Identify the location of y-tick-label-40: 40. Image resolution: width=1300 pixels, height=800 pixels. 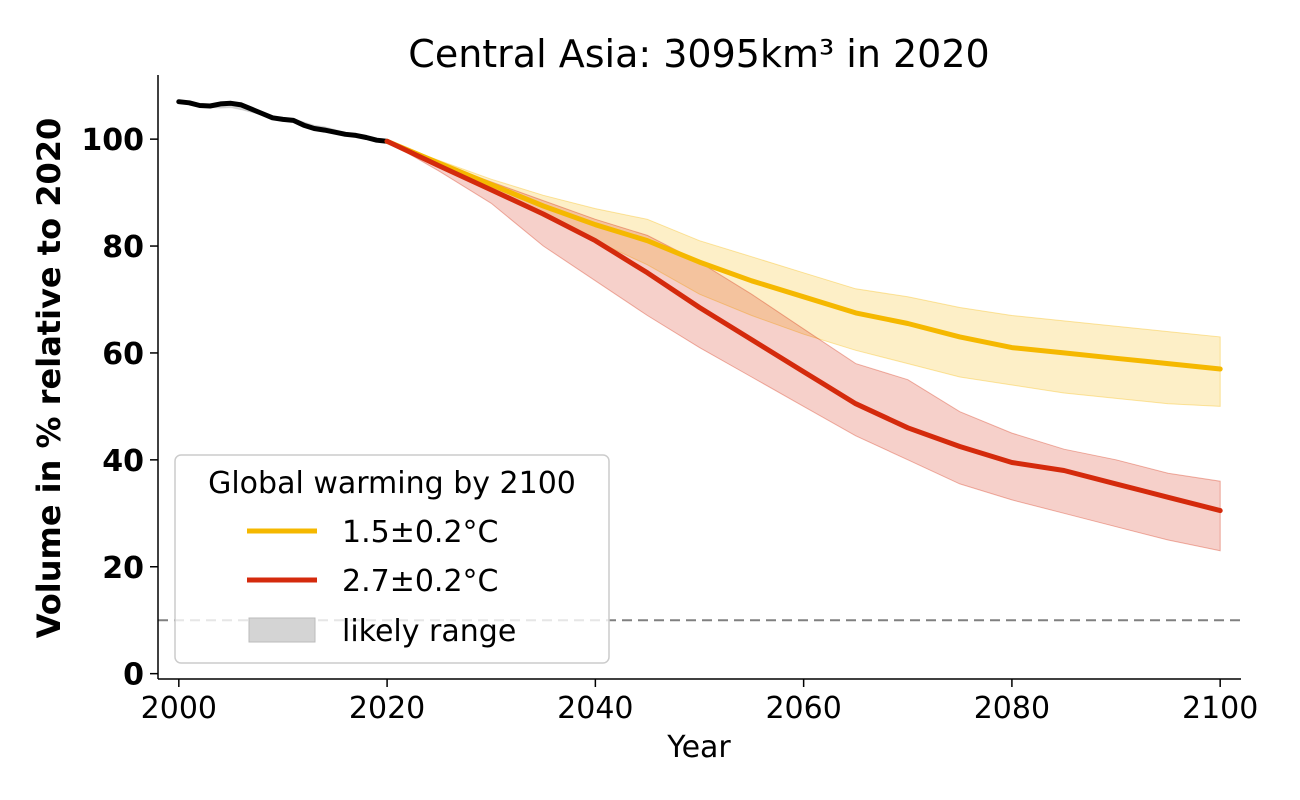
(123, 461).